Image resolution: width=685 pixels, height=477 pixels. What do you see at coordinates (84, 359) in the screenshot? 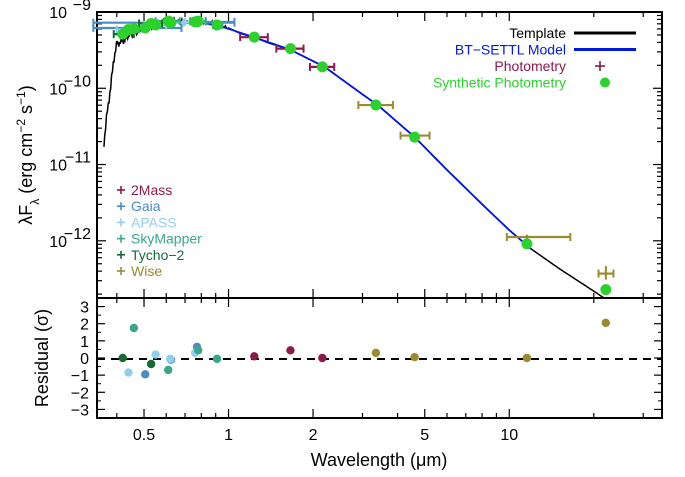
I see `residual-tick-label: 0` at bounding box center [84, 359].